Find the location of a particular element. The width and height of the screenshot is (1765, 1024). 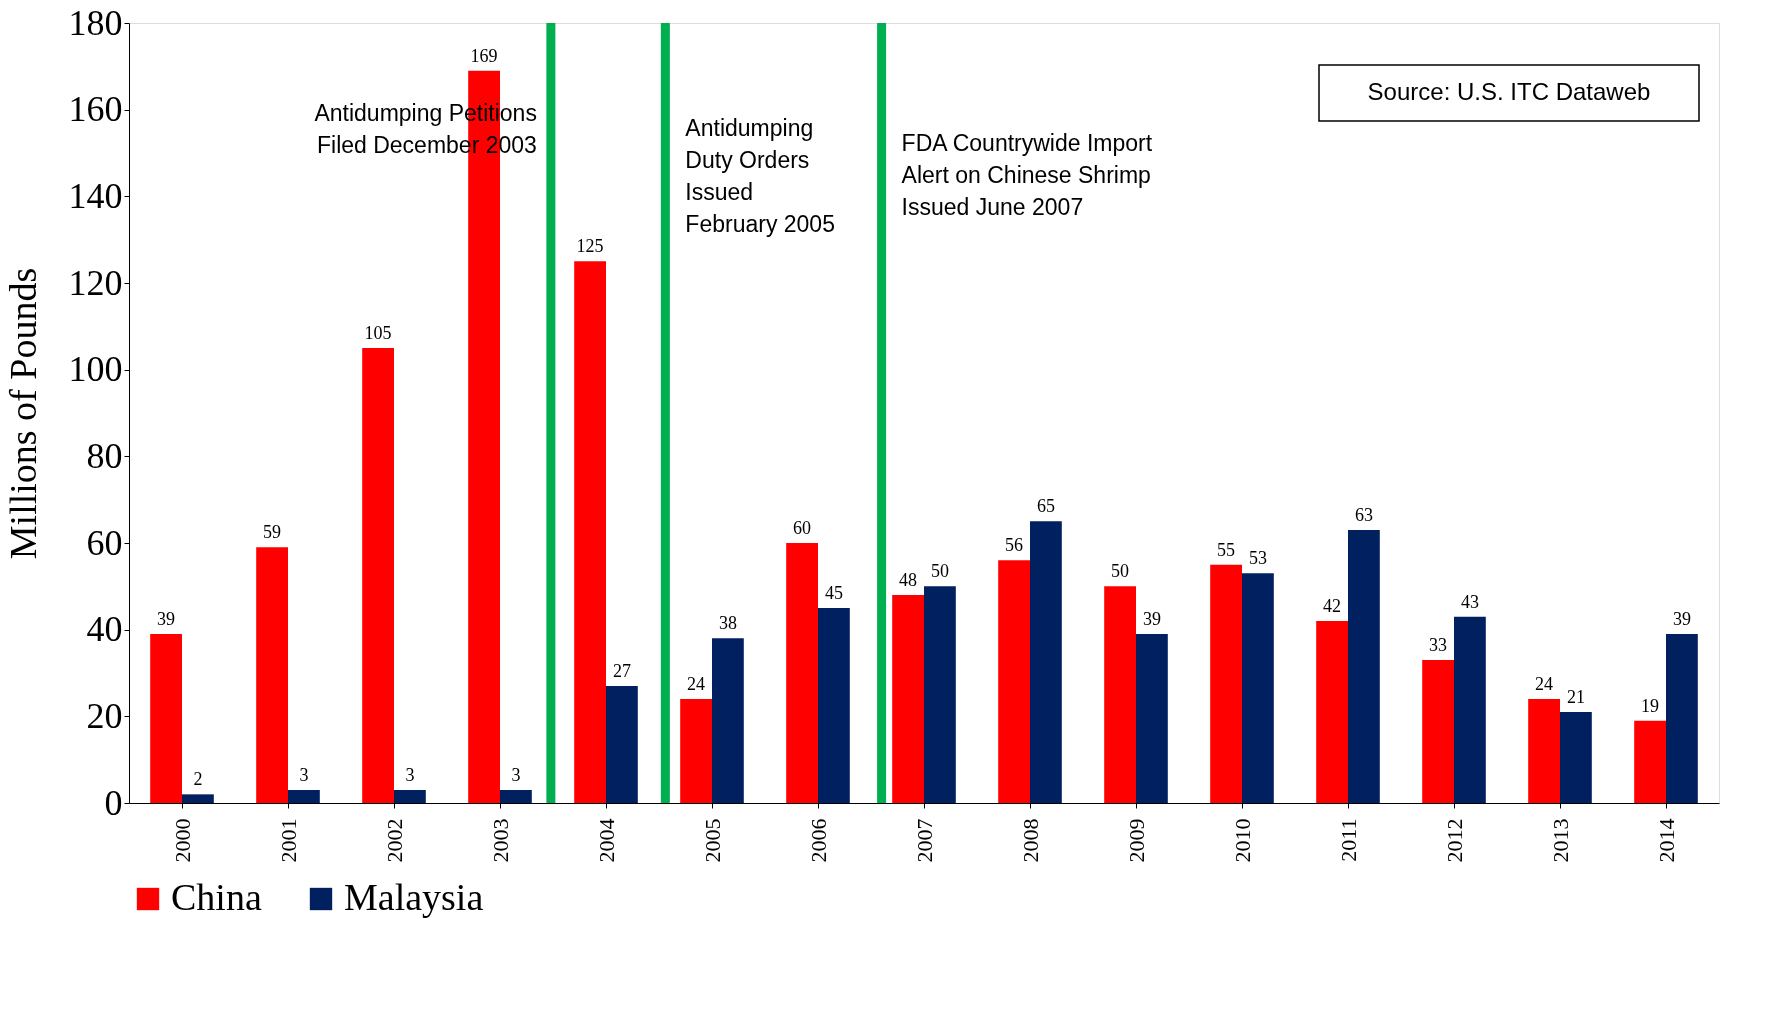

annotation: Source: U.S. ITC Dataweb is located at coordinates (1509, 91).